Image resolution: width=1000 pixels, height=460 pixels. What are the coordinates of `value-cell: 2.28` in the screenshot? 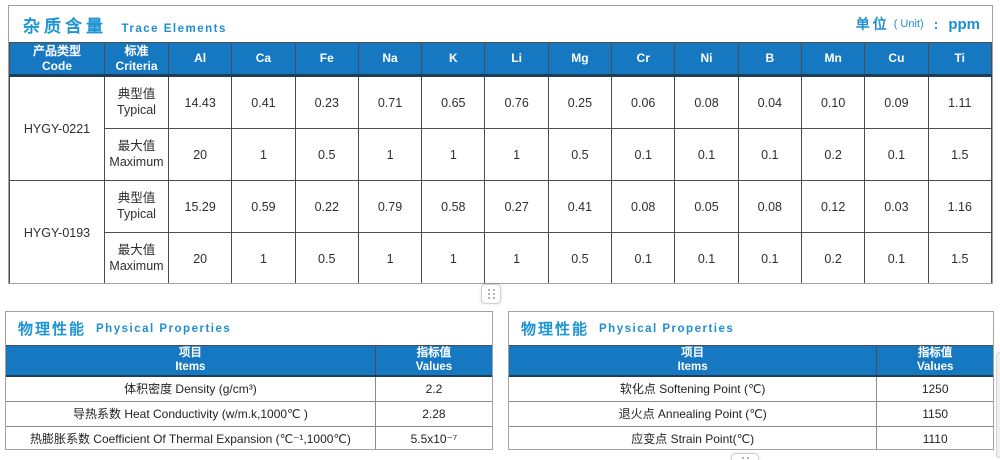 It's located at (433, 413).